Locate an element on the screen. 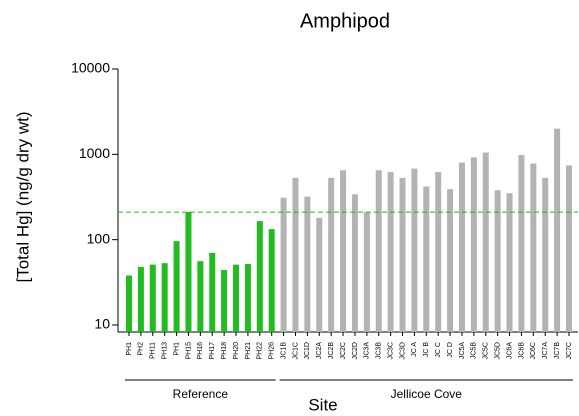  y-tick-label: 100 is located at coordinates (99, 238).